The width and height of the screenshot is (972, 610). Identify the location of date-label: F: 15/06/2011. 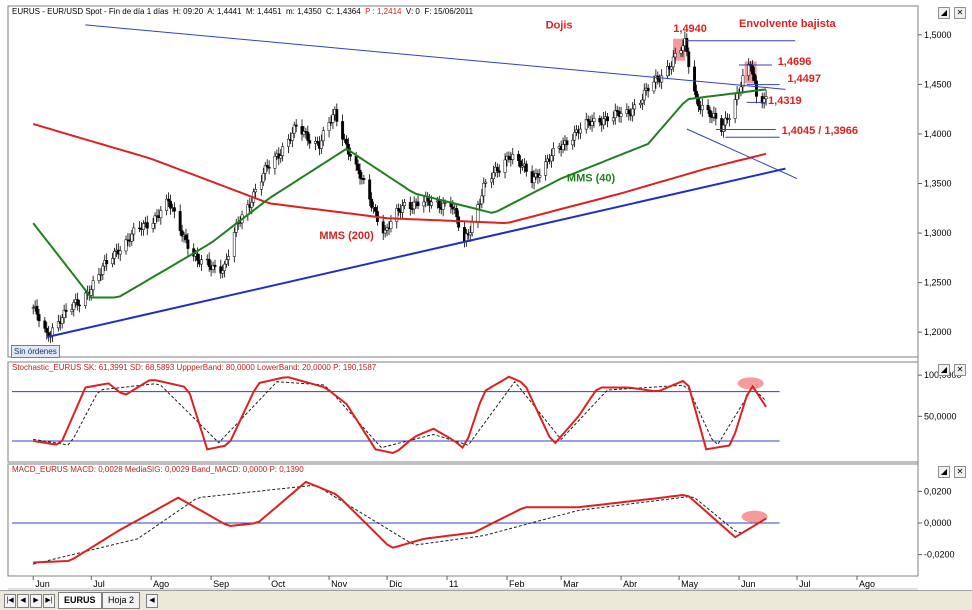
(449, 11).